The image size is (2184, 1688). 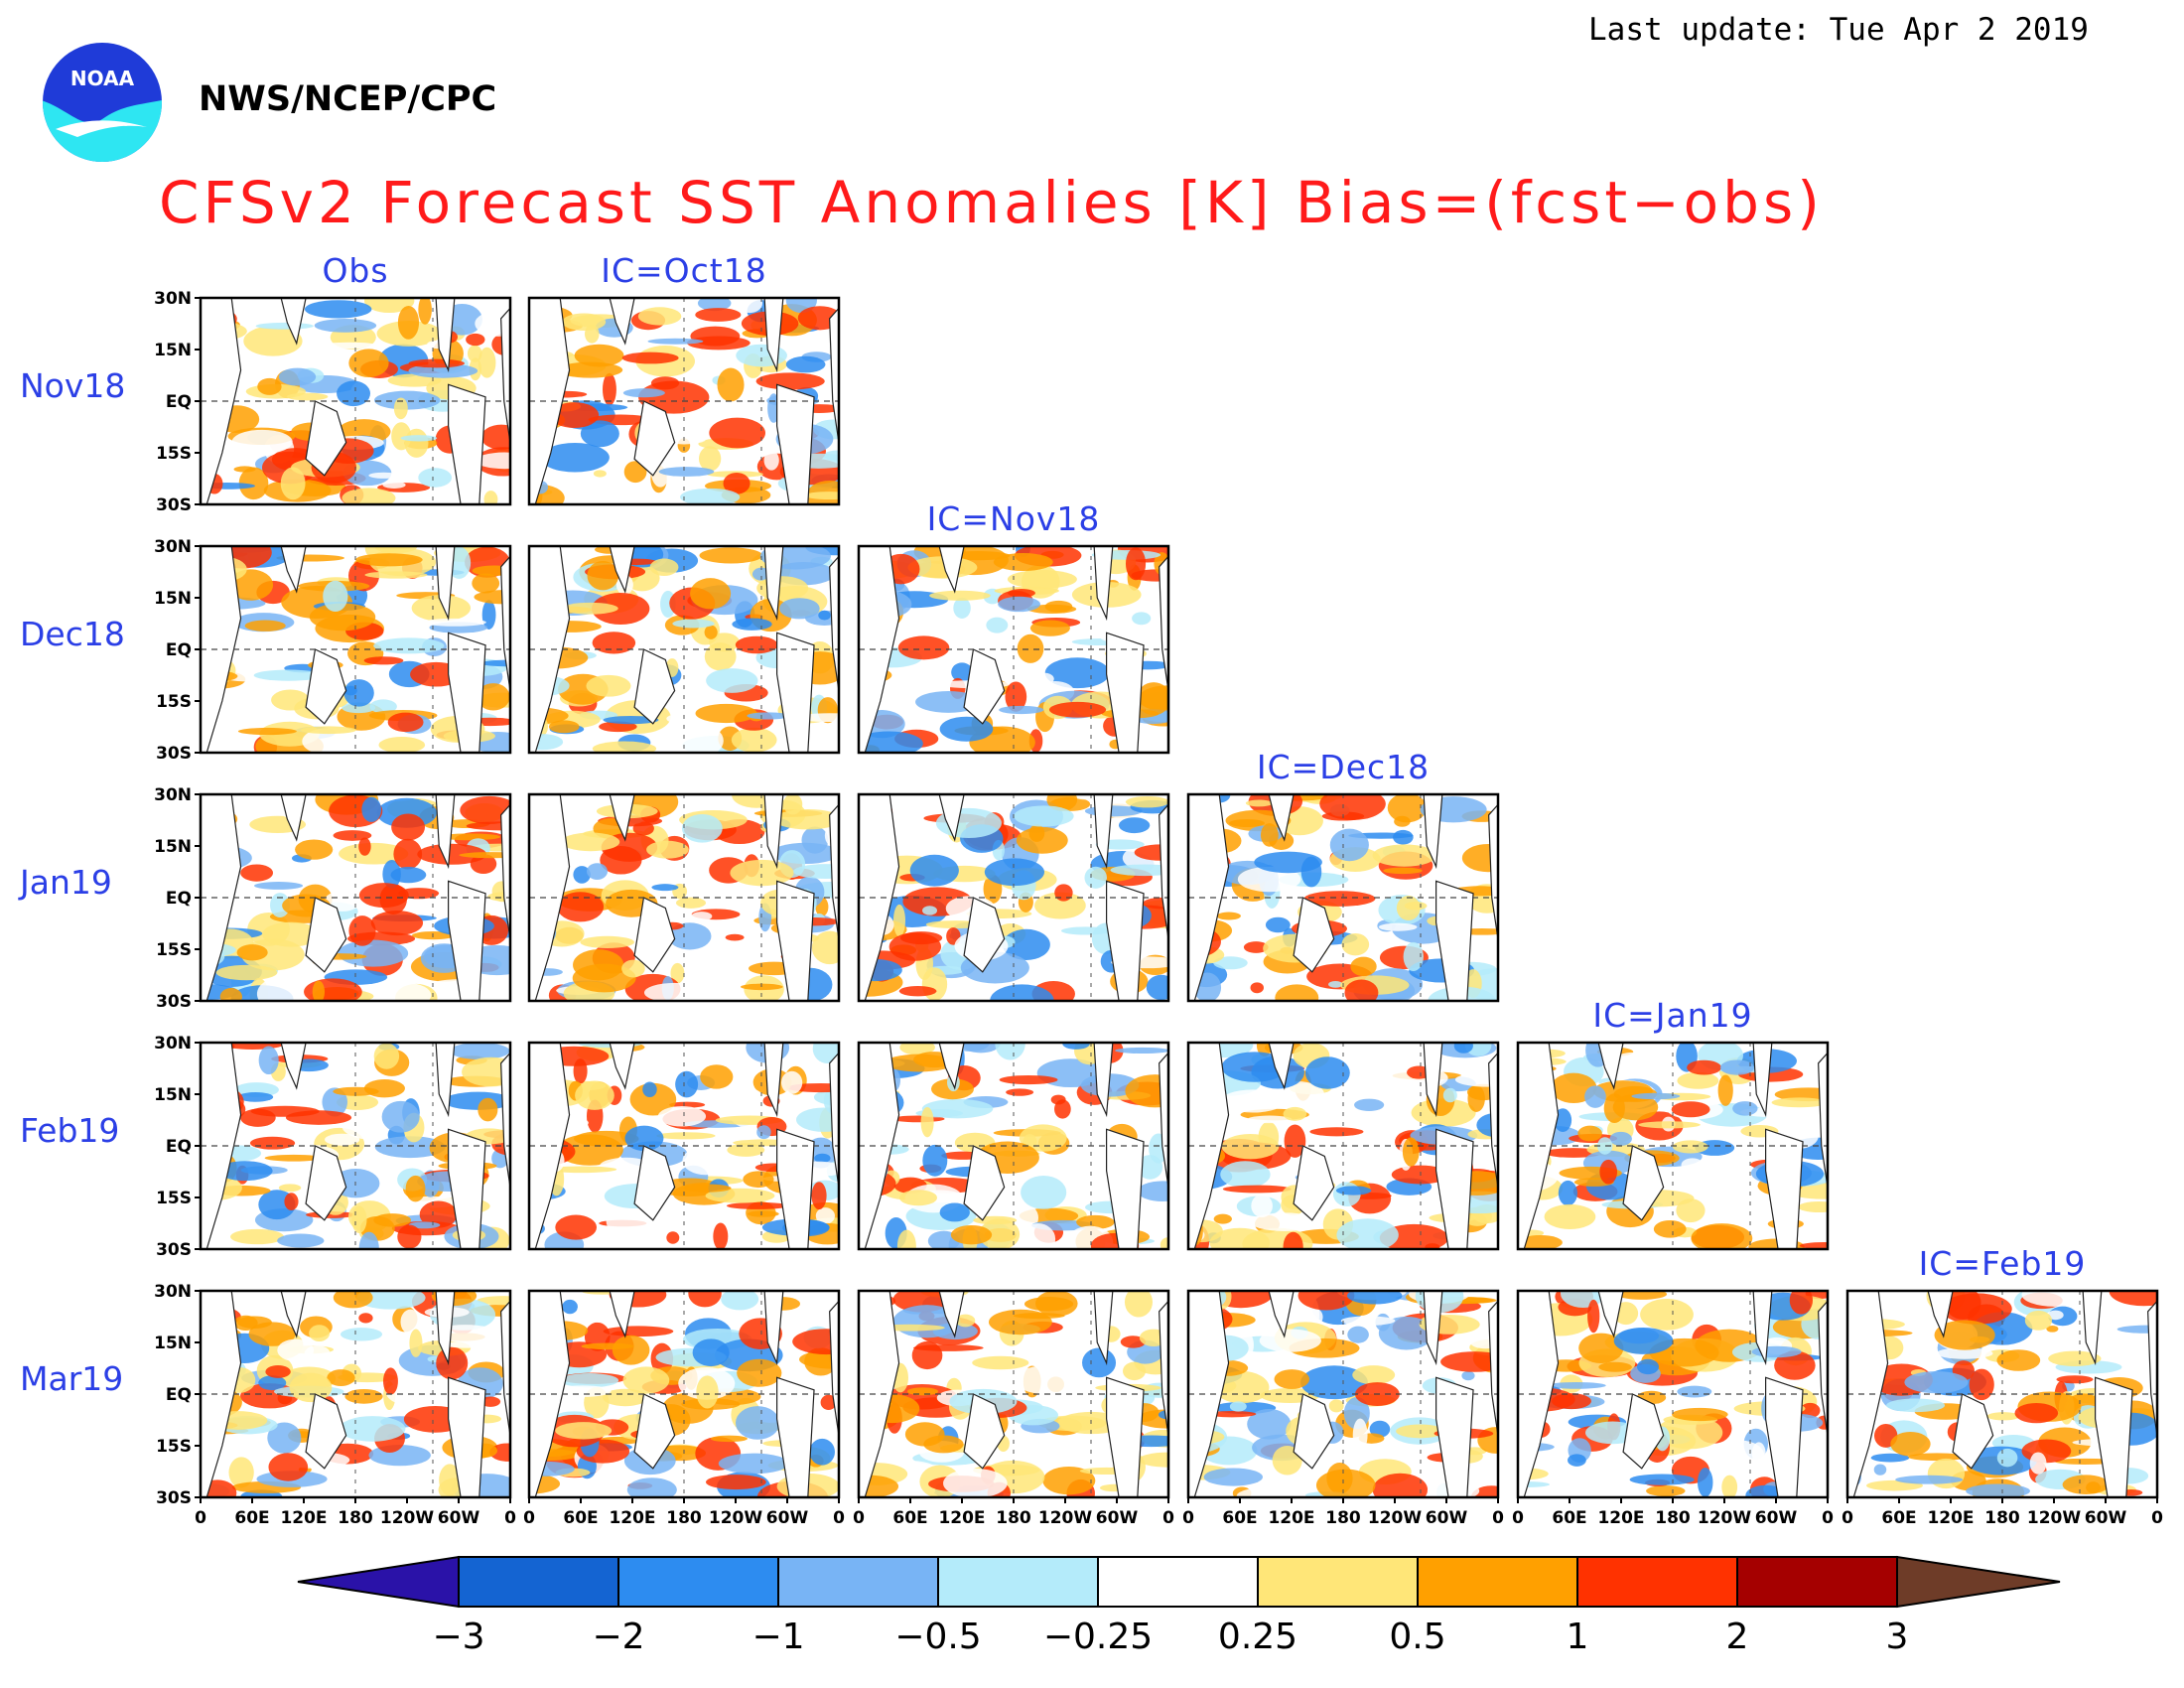 I want to click on agency-label: NWS/NCEP/CPC, so click(x=348, y=99).